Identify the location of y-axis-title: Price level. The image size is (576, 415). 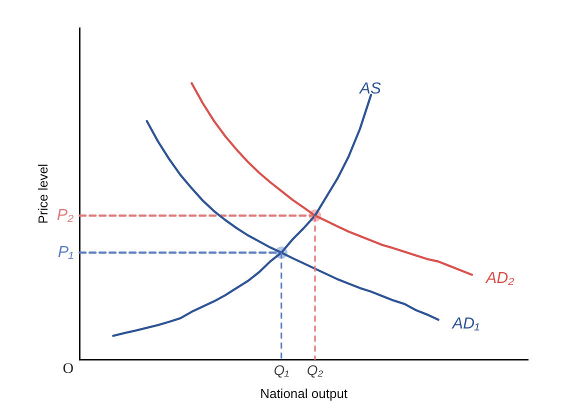
(42, 194).